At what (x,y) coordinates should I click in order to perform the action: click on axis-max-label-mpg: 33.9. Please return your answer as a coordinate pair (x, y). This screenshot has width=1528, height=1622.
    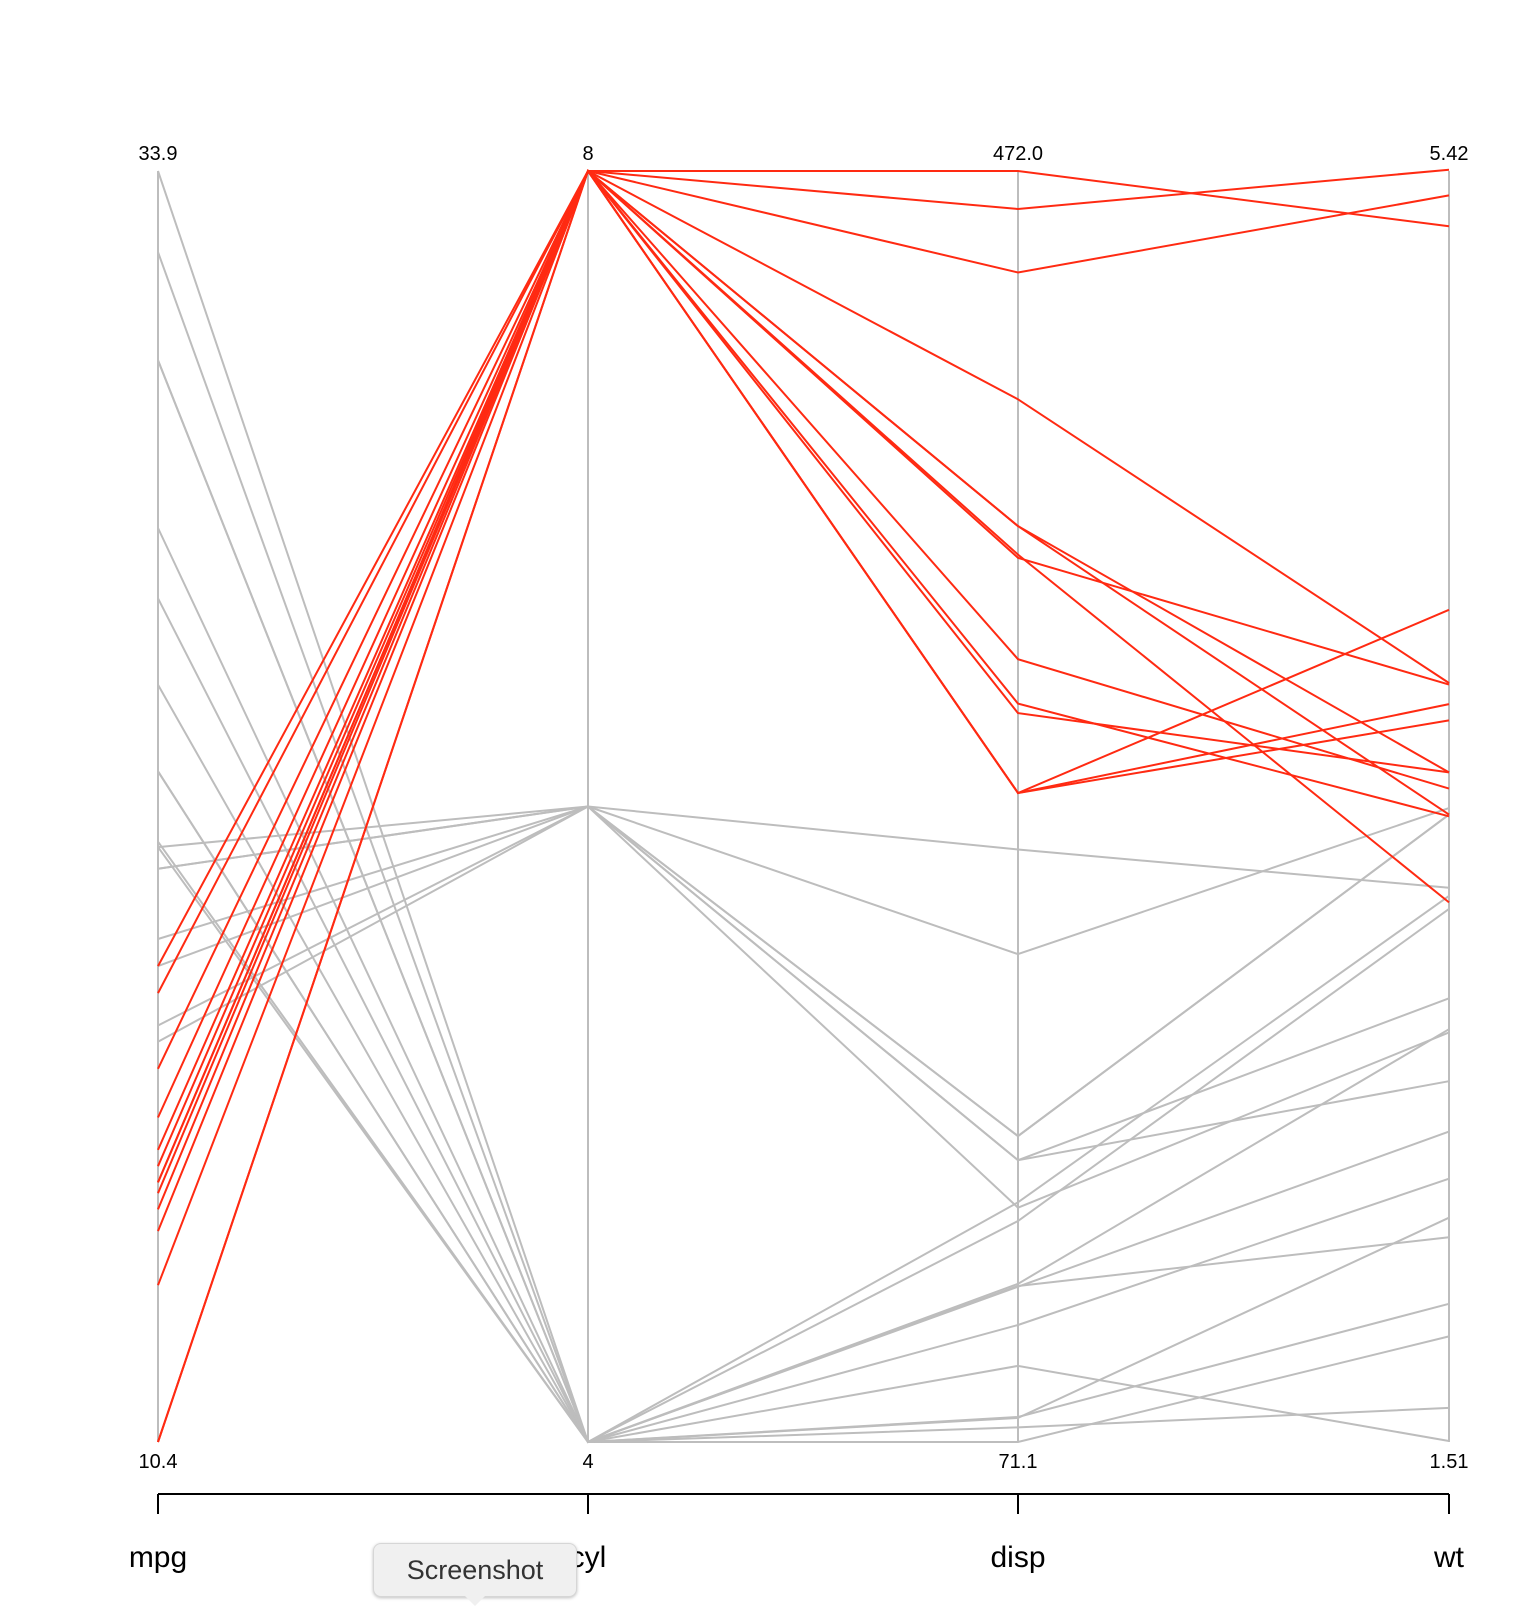
    Looking at the image, I should click on (158, 154).